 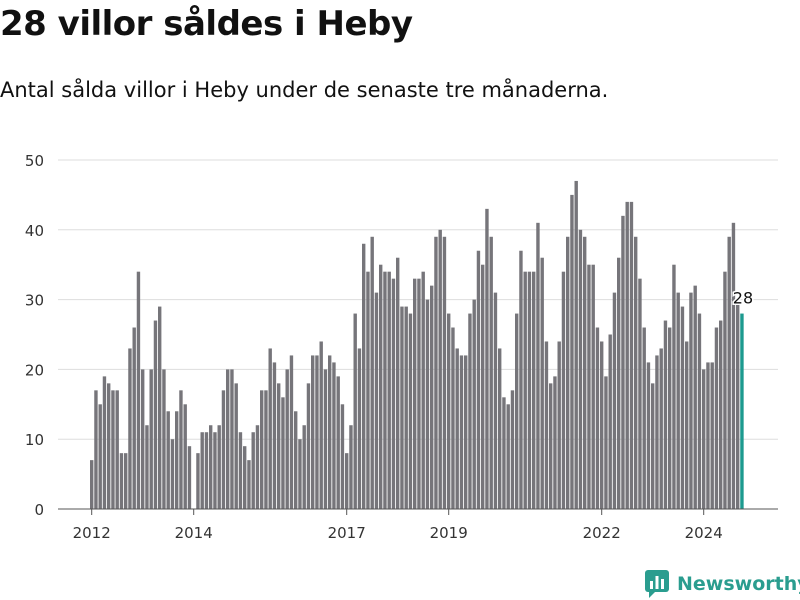 What do you see at coordinates (34, 370) in the screenshot?
I see `y-tick-label-20: 20` at bounding box center [34, 370].